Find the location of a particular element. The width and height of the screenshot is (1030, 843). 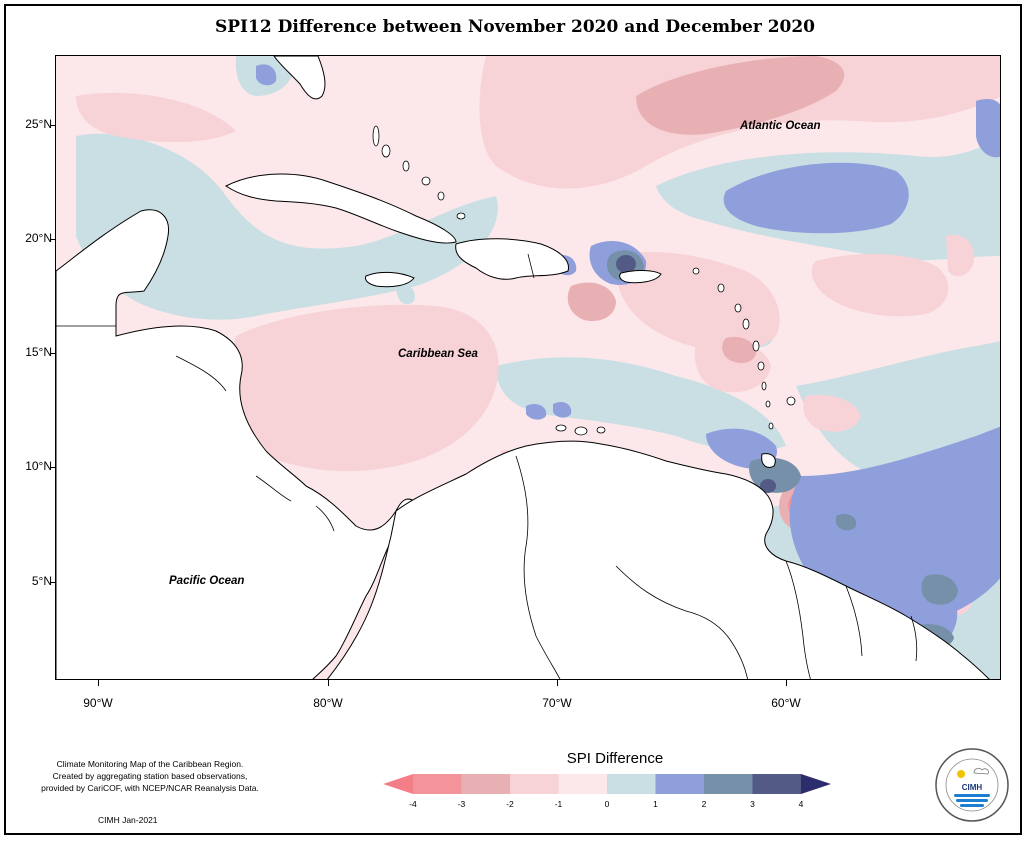

logo-text: CIMH is located at coordinates (972, 787).